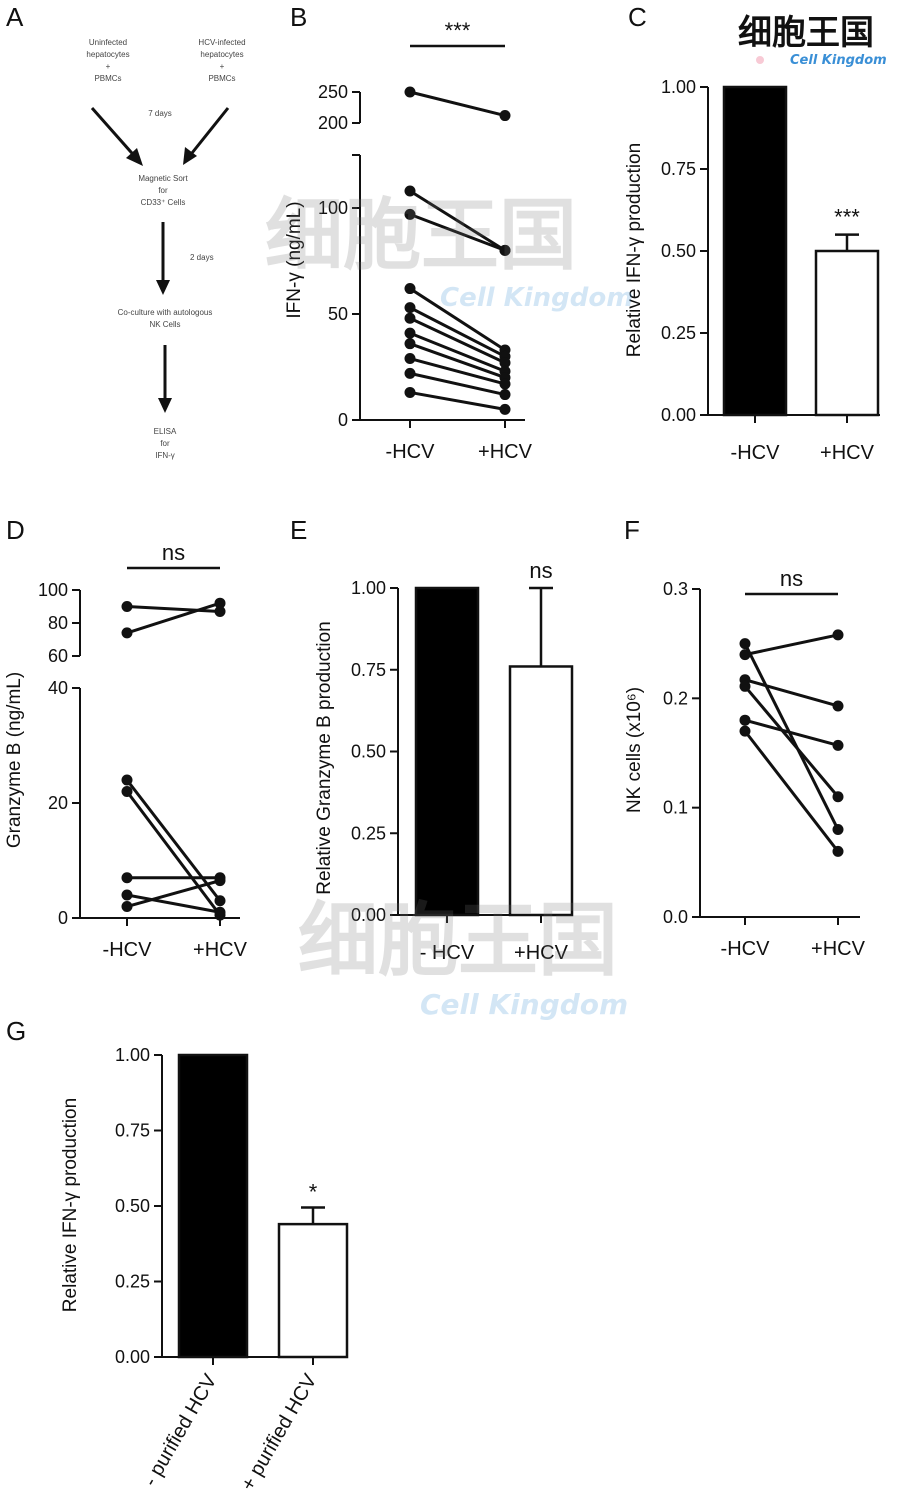 The width and height of the screenshot is (900, 1493). What do you see at coordinates (847, 217) in the screenshot?
I see `significance-label: ***` at bounding box center [847, 217].